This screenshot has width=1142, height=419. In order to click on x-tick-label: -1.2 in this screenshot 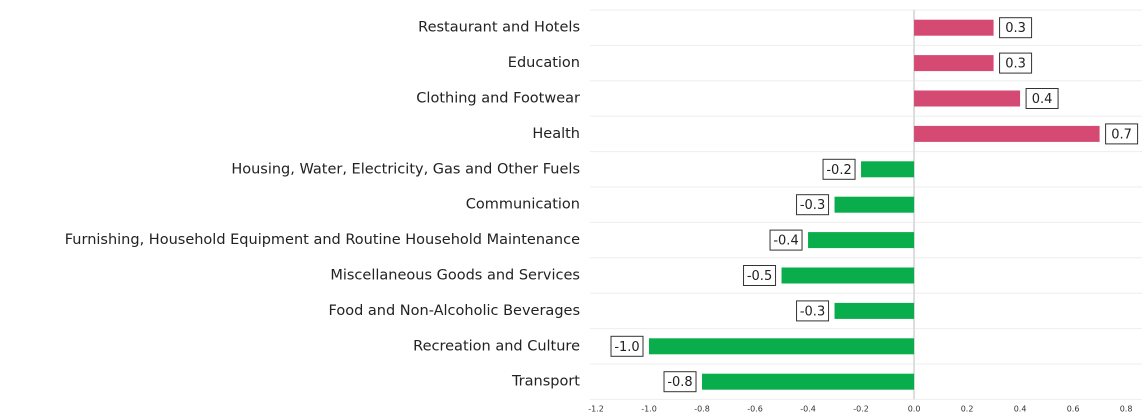, I will do `click(596, 409)`.